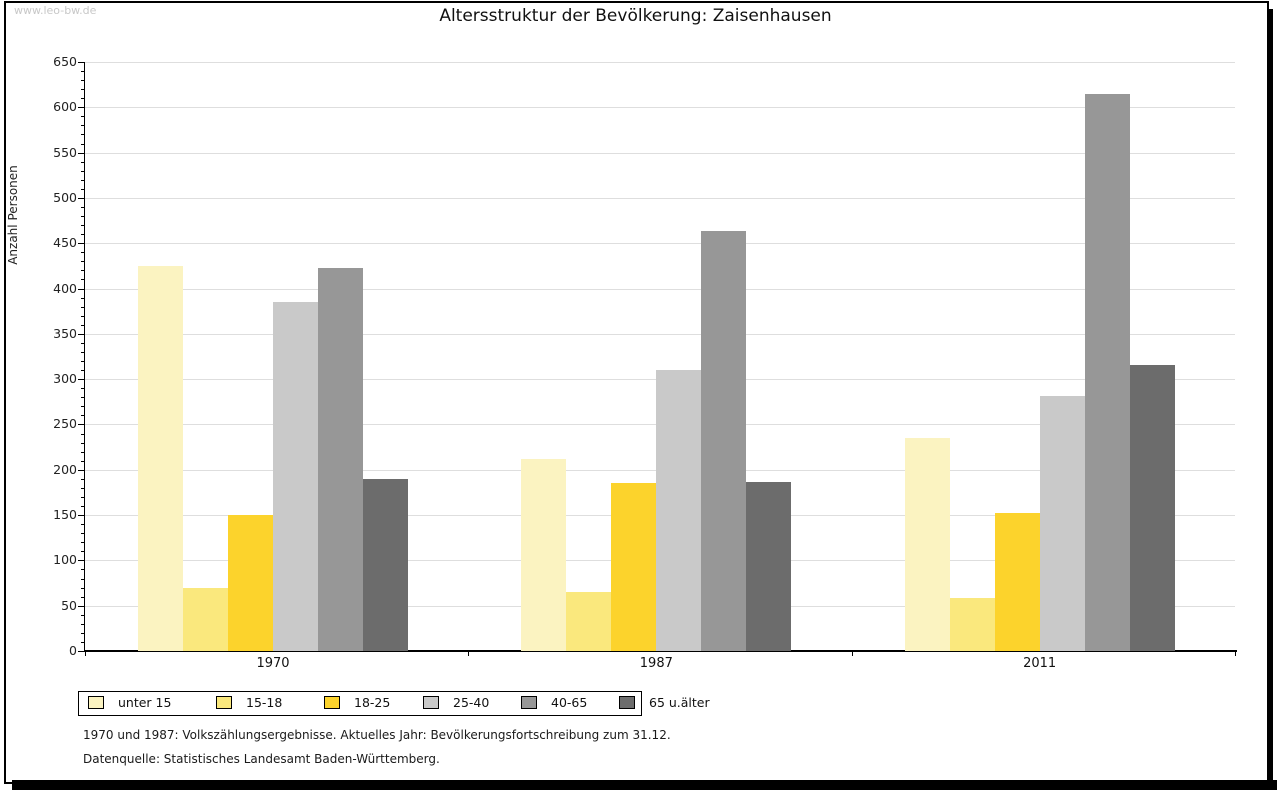 This screenshot has height=791, width=1280. I want to click on y-tick-label-300: 300, so click(65, 379).